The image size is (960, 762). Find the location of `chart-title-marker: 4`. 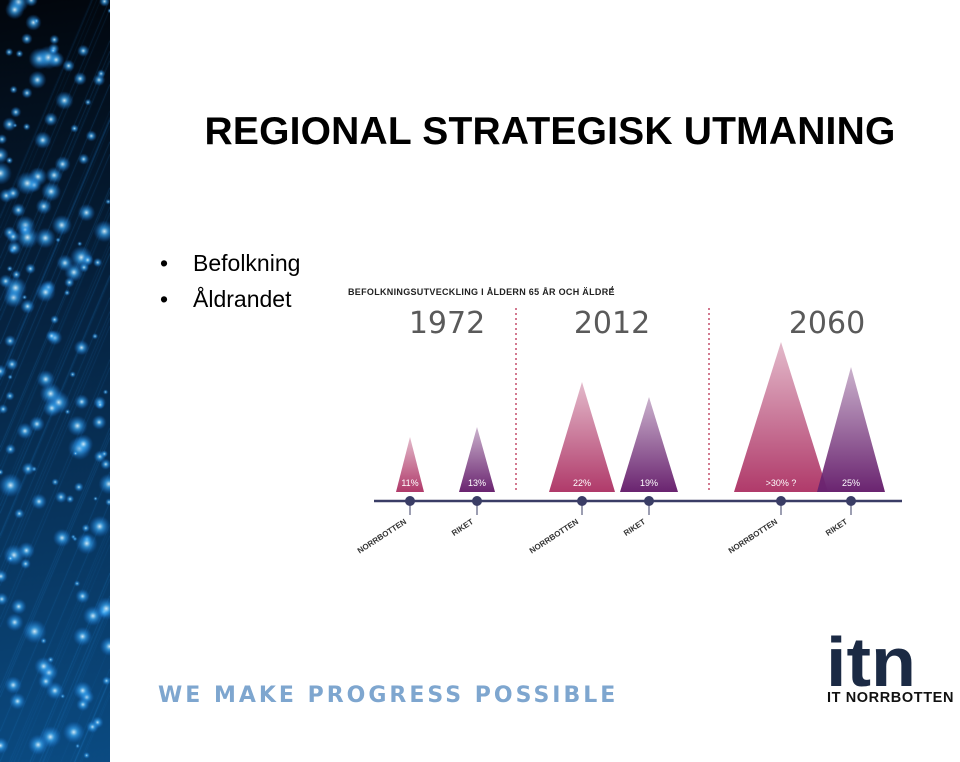

chart-title-marker: 4 is located at coordinates (612, 289).